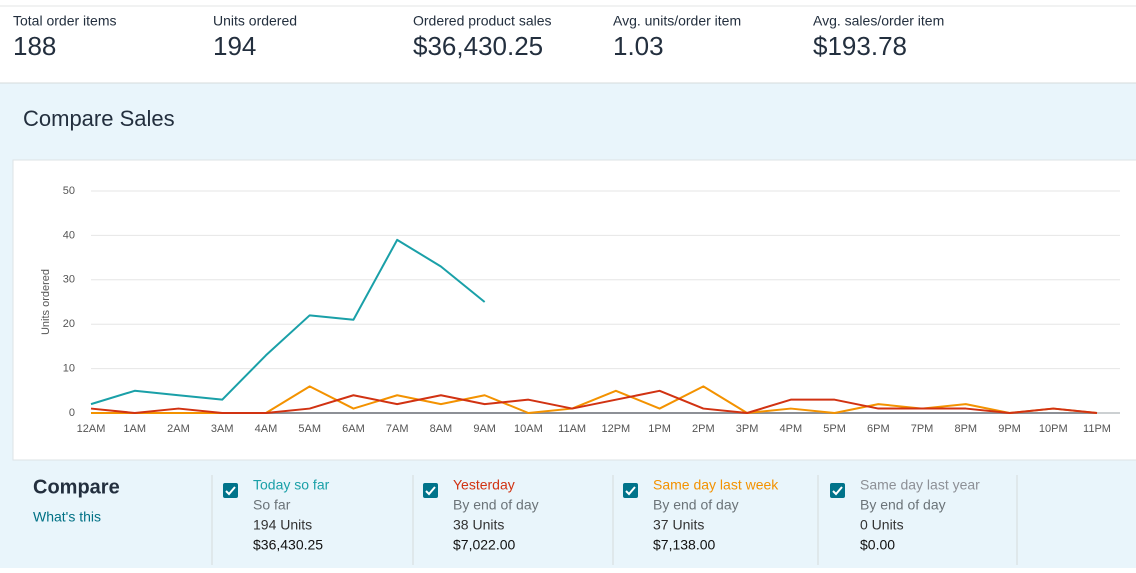 The height and width of the screenshot is (573, 1136). What do you see at coordinates (282, 525) in the screenshot?
I see `compare-units: 194 Units` at bounding box center [282, 525].